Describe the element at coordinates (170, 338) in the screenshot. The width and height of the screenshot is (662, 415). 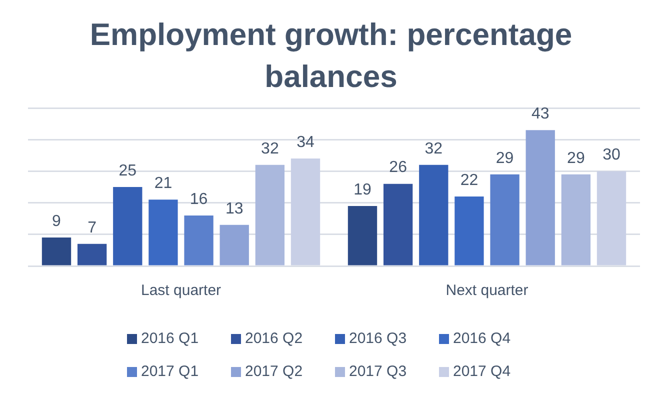
I see `legend-label: 2016 Q1` at that location.